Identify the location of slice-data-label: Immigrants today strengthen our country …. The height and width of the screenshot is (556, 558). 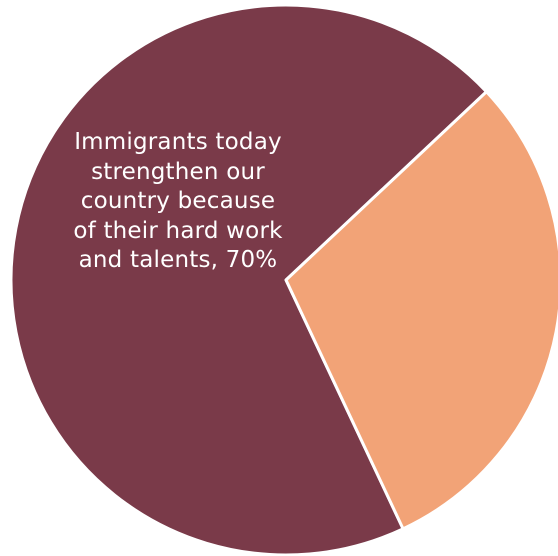
(178, 201).